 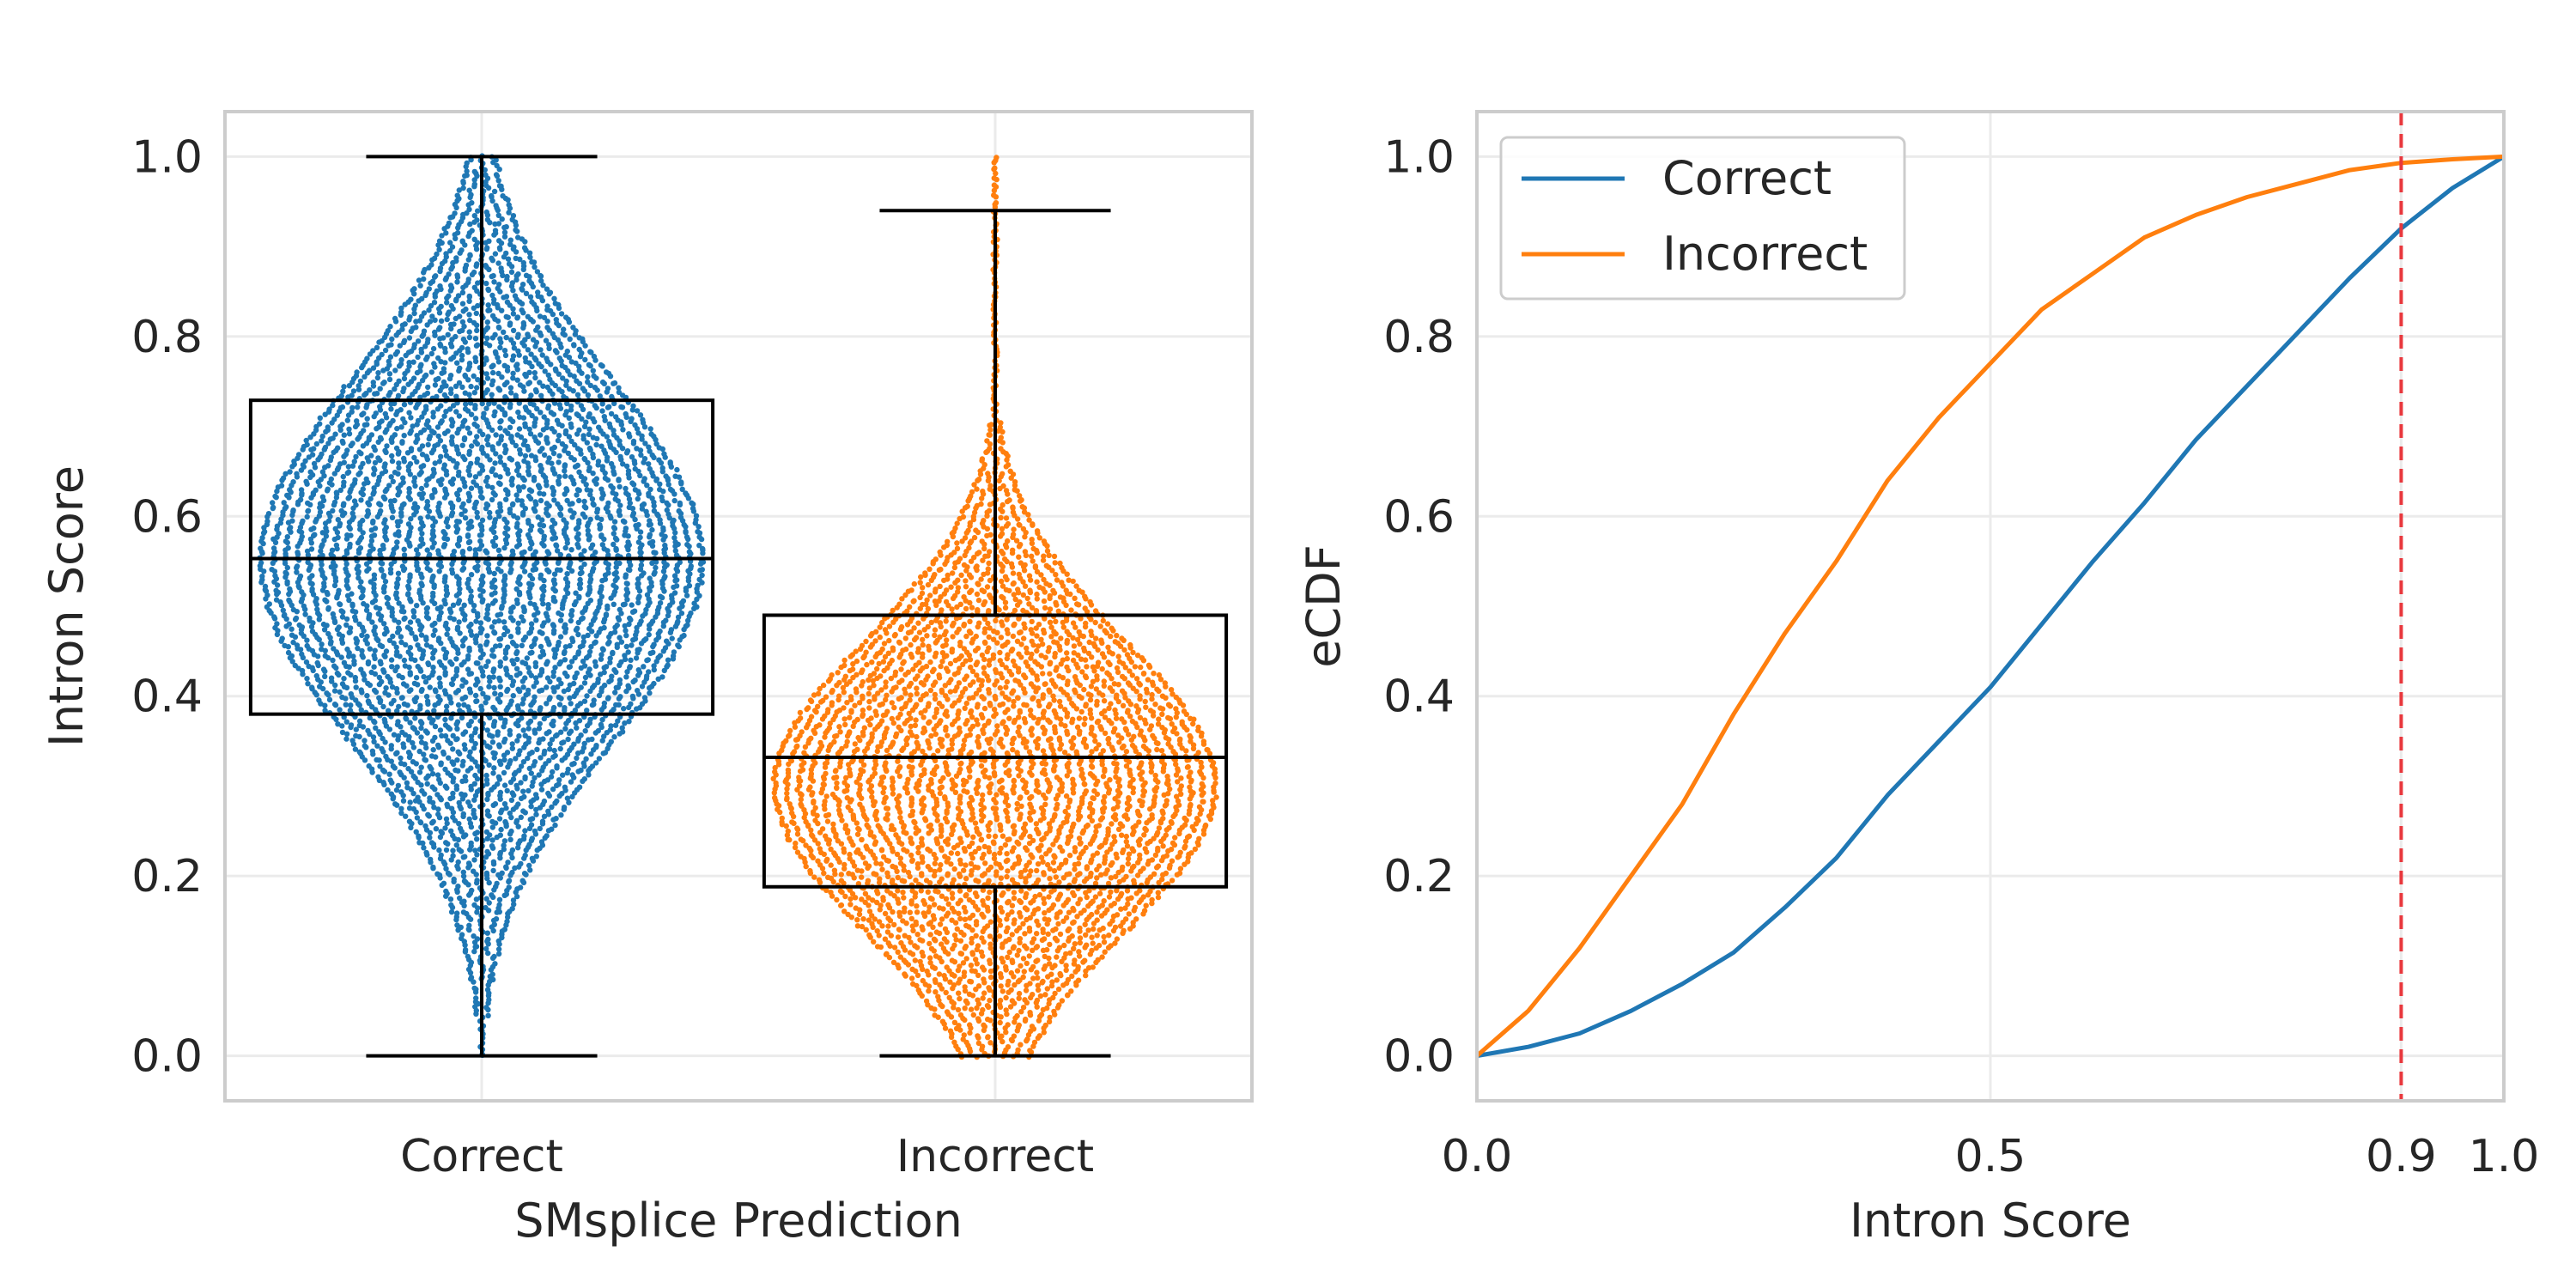 I want to click on boxswarm-y-tick-label: 0.0, so click(x=167, y=1057).